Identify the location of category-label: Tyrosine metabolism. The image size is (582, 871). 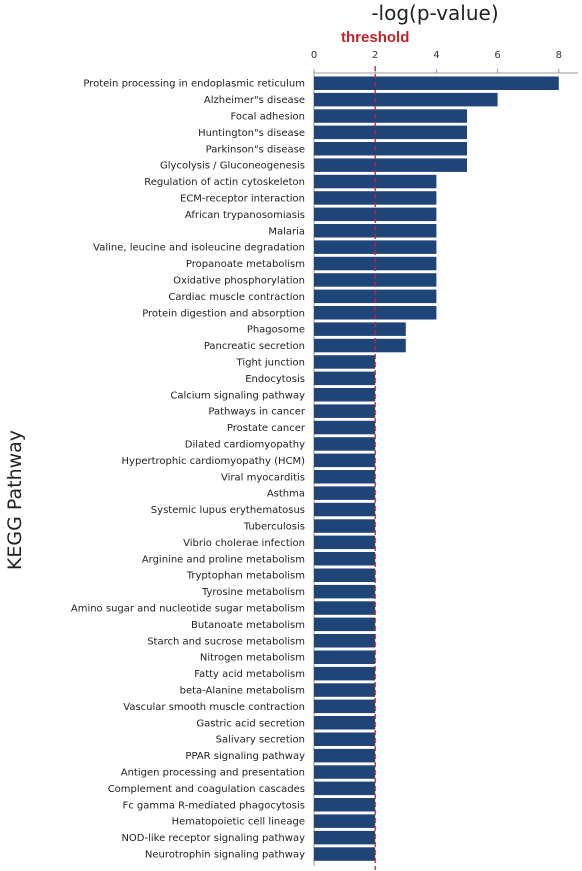
(253, 592).